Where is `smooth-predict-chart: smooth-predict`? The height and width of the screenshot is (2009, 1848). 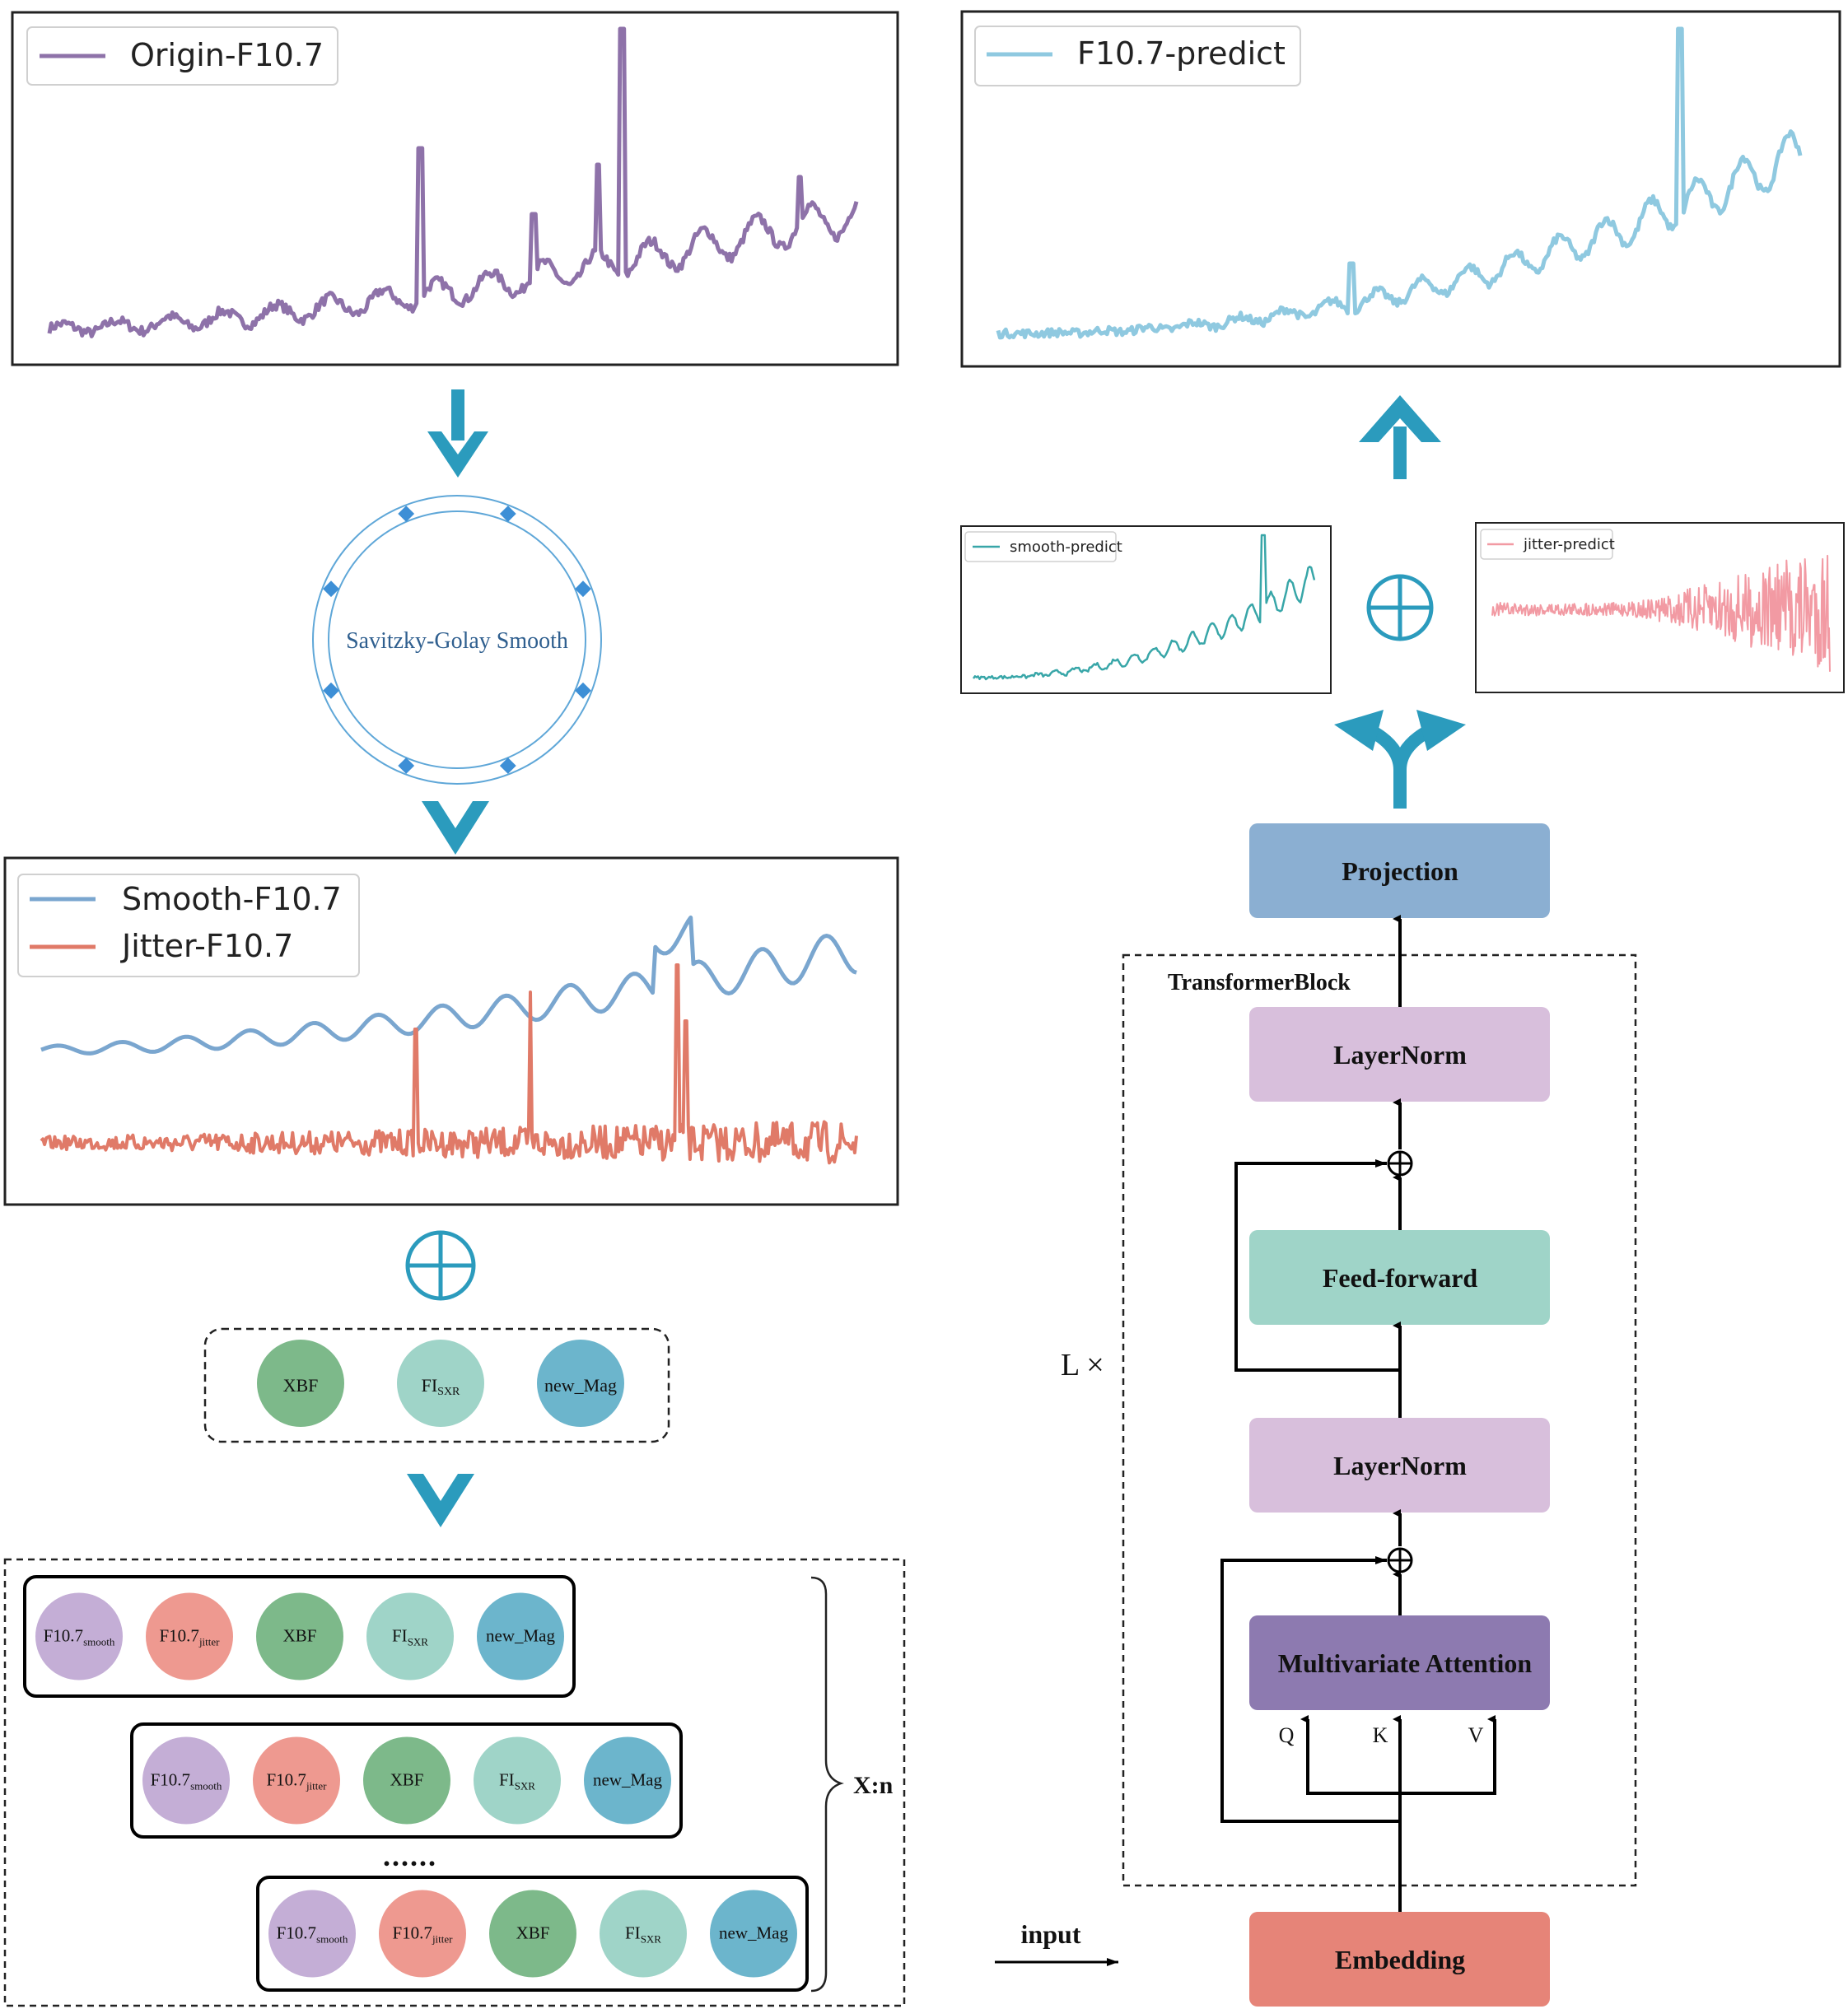 smooth-predict-chart: smooth-predict is located at coordinates (1146, 609).